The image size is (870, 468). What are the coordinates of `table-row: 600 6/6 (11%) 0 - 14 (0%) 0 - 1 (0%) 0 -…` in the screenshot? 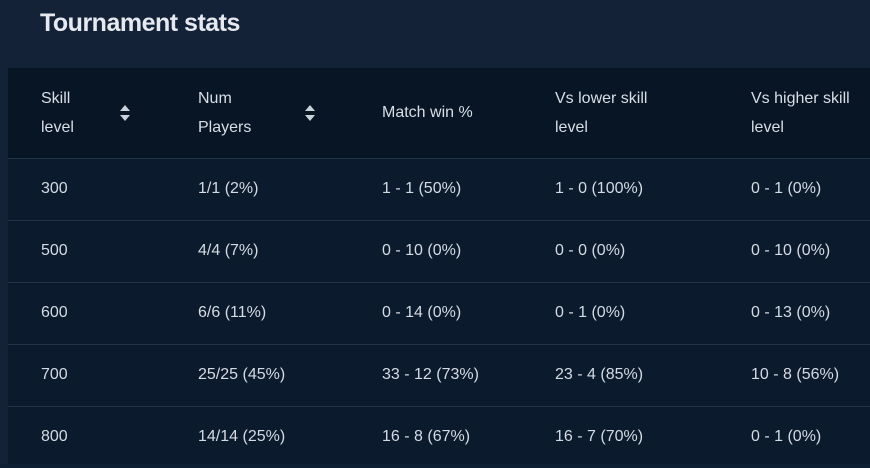 It's located at (439, 313).